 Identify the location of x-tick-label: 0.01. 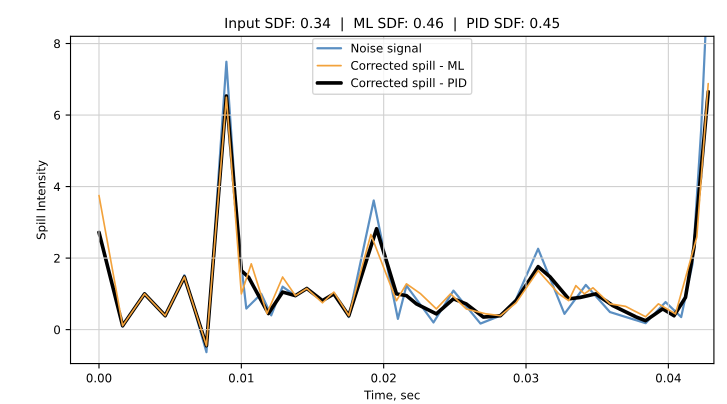
(241, 378).